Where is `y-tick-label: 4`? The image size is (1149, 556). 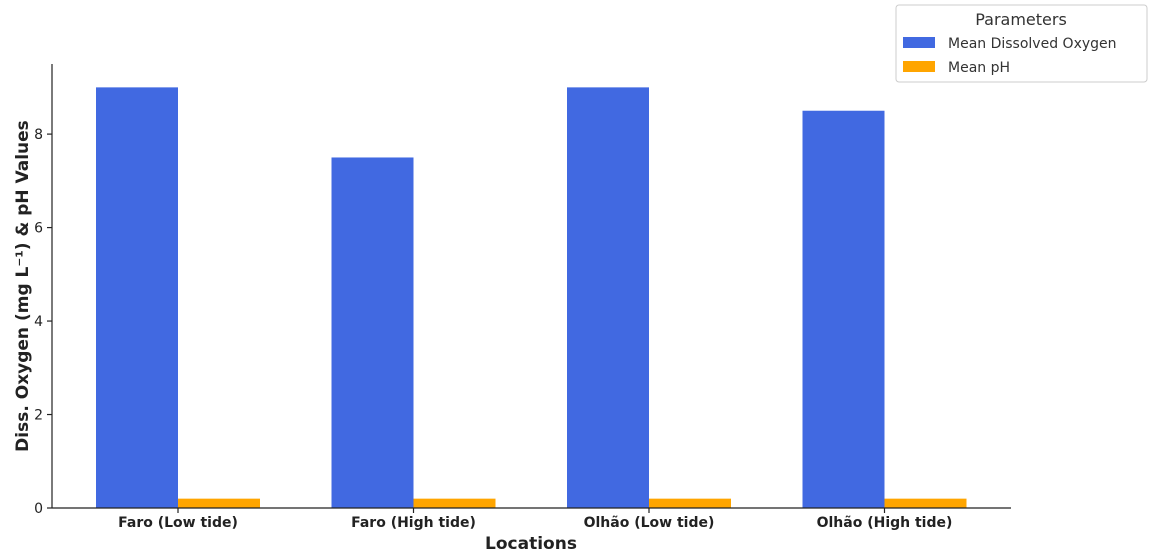
y-tick-label: 4 is located at coordinates (38, 322).